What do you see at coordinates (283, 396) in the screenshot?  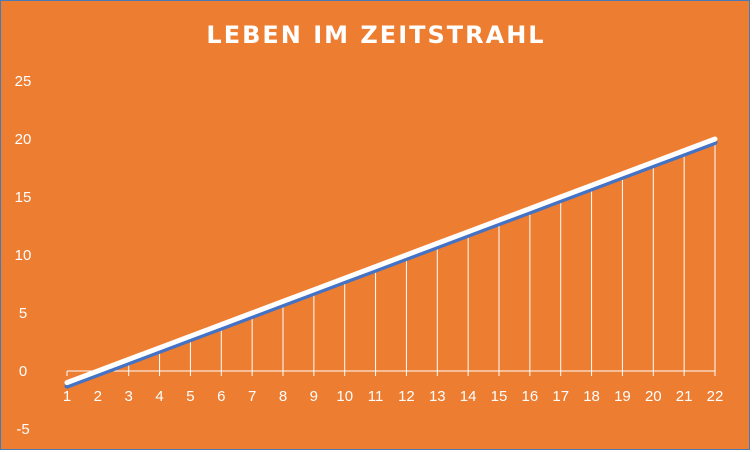 I see `x-tick-label: 8` at bounding box center [283, 396].